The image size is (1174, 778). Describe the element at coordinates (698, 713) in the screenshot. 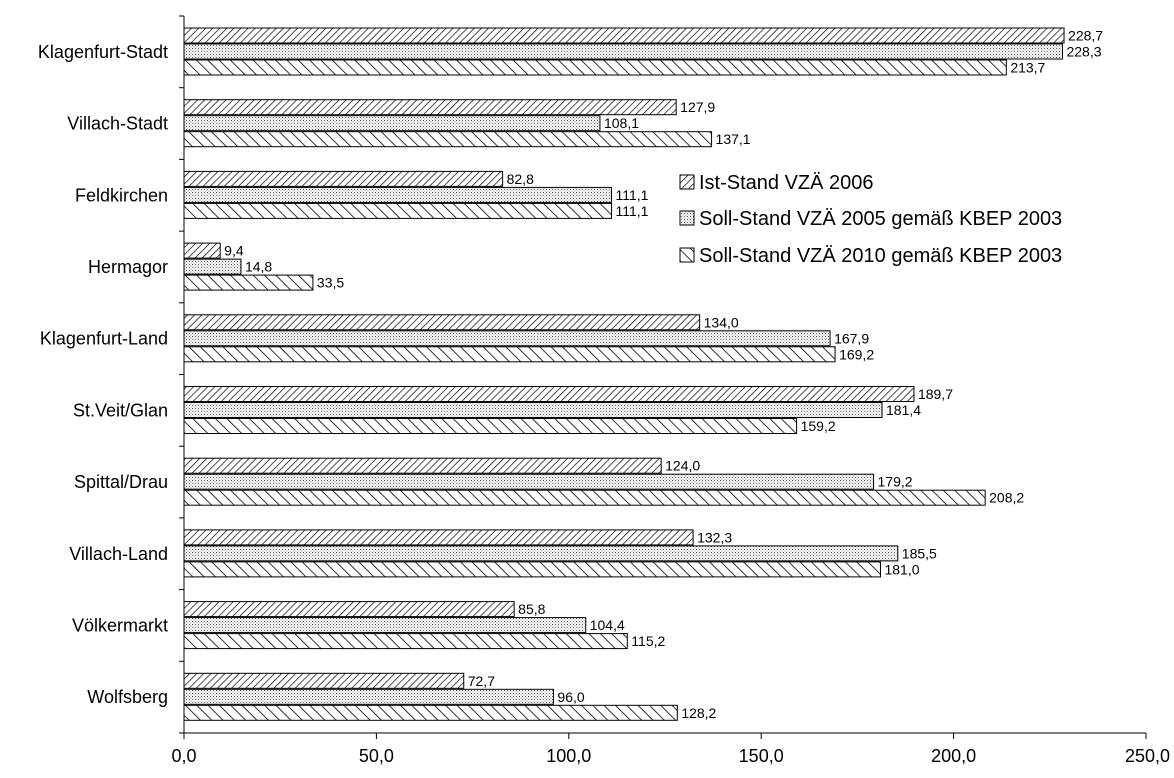

I see `data-label: 128,2` at that location.